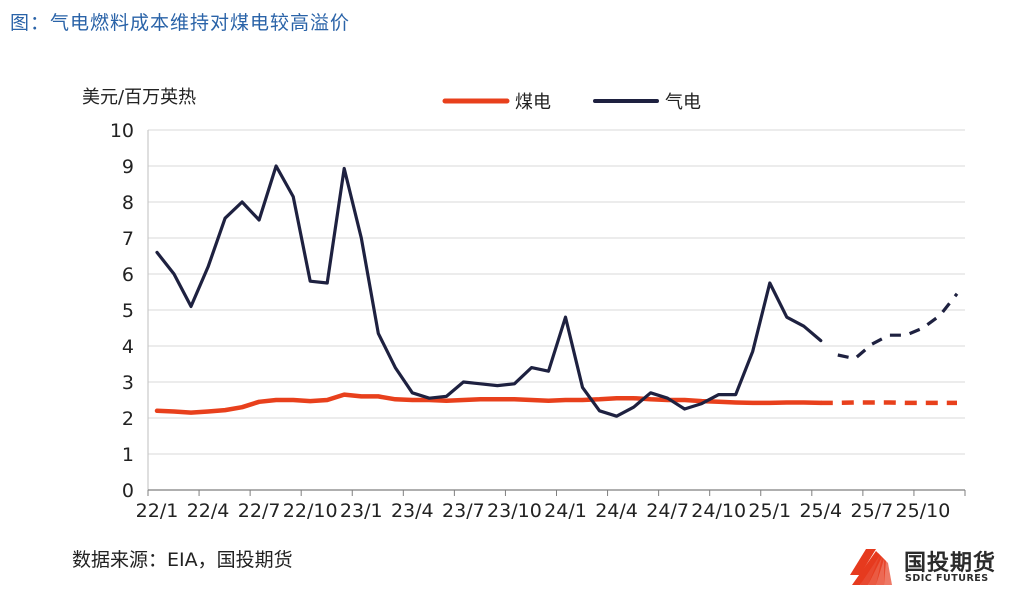 Image resolution: width=1024 pixels, height=600 pixels. I want to click on legend-label-gas: 气电, so click(683, 102).